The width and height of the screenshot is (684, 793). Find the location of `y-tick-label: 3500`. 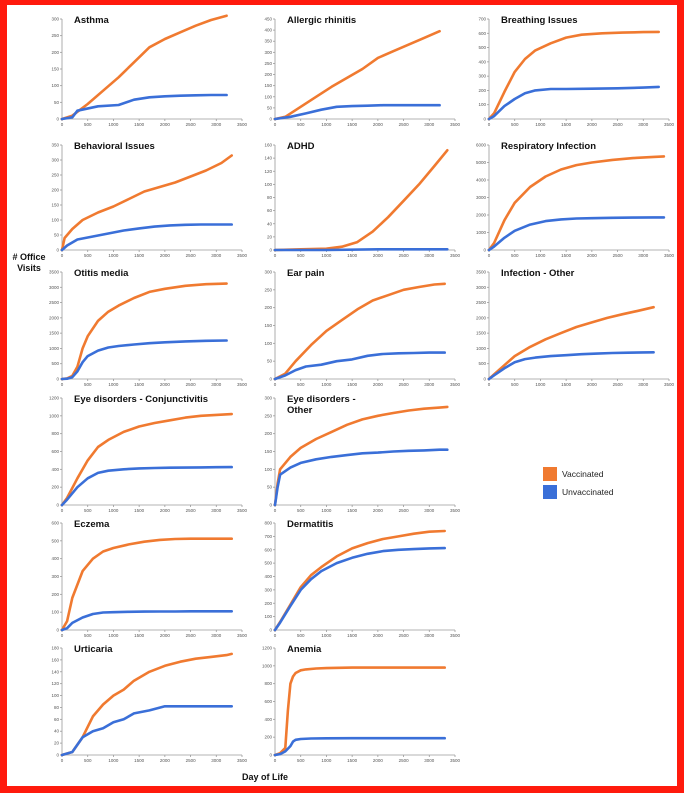

y-tick-label: 3500 is located at coordinates (481, 272).